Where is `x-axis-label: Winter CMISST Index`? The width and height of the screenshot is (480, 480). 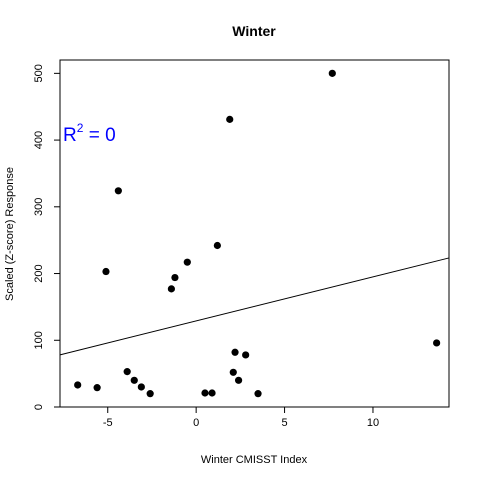 x-axis-label: Winter CMISST Index is located at coordinates (254, 460).